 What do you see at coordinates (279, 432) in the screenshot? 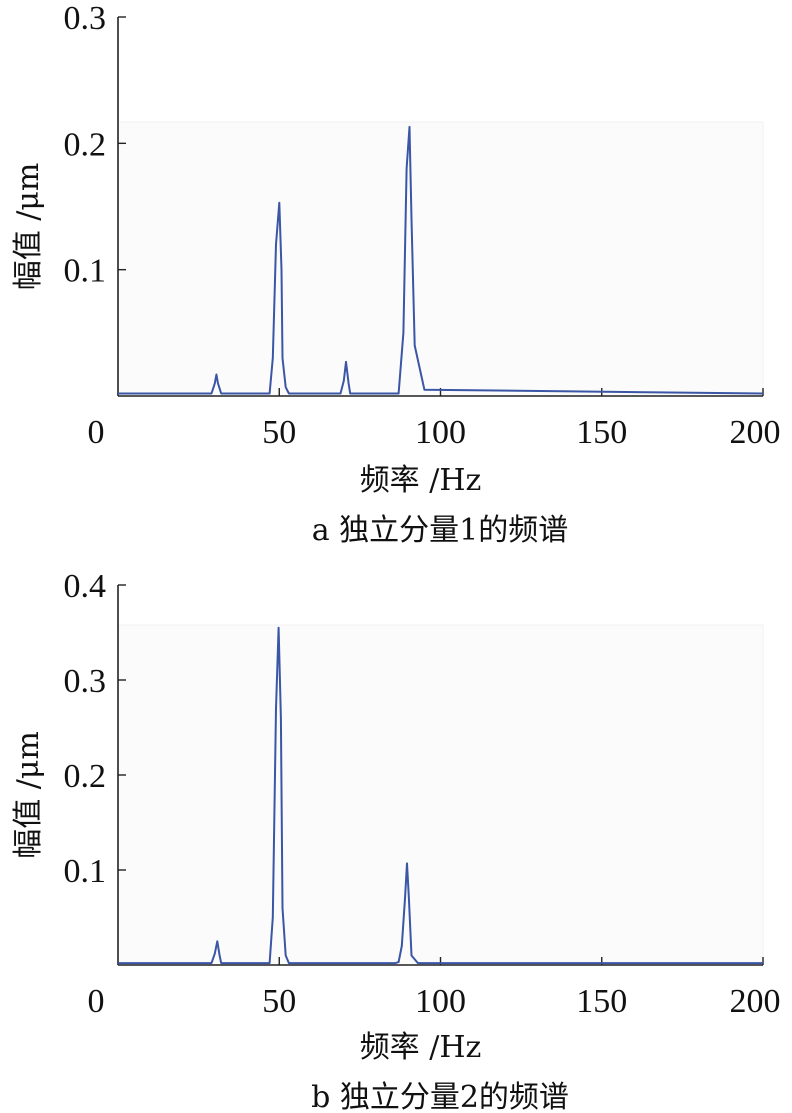
I see `chart1-x-tick-label: 50` at bounding box center [279, 432].